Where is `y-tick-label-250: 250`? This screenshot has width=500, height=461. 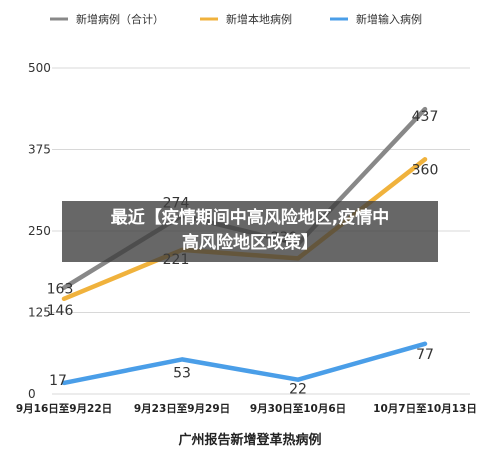
y-tick-label-250: 250 is located at coordinates (39, 231).